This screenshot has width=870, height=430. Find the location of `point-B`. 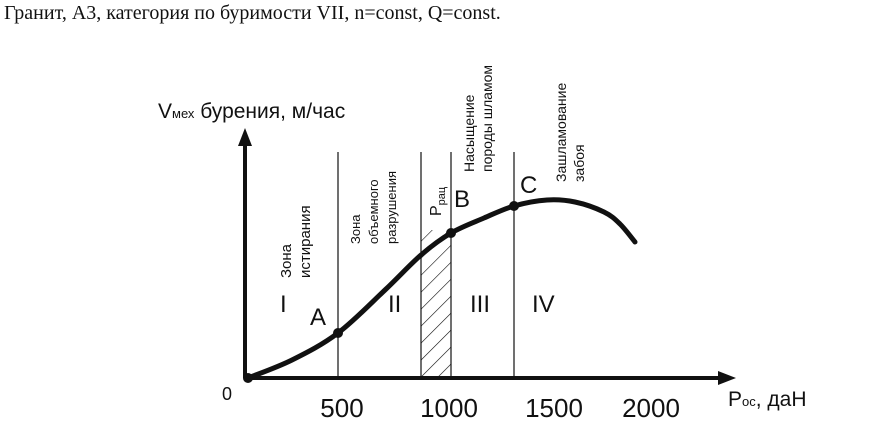

point-B is located at coordinates (451, 233).